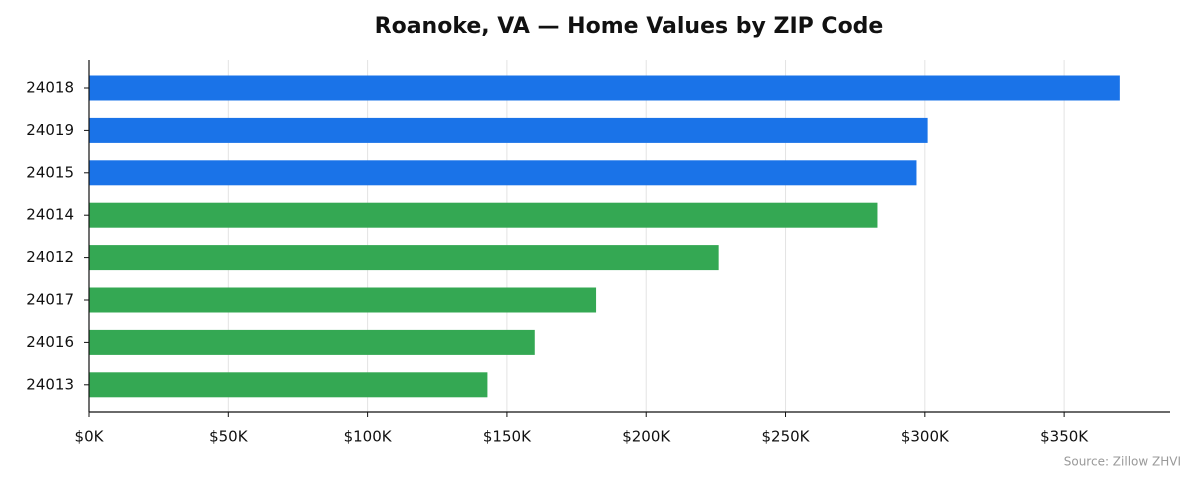 This screenshot has width=1195, height=484. What do you see at coordinates (90, 437) in the screenshot?
I see `x-tick-label: $0K` at bounding box center [90, 437].